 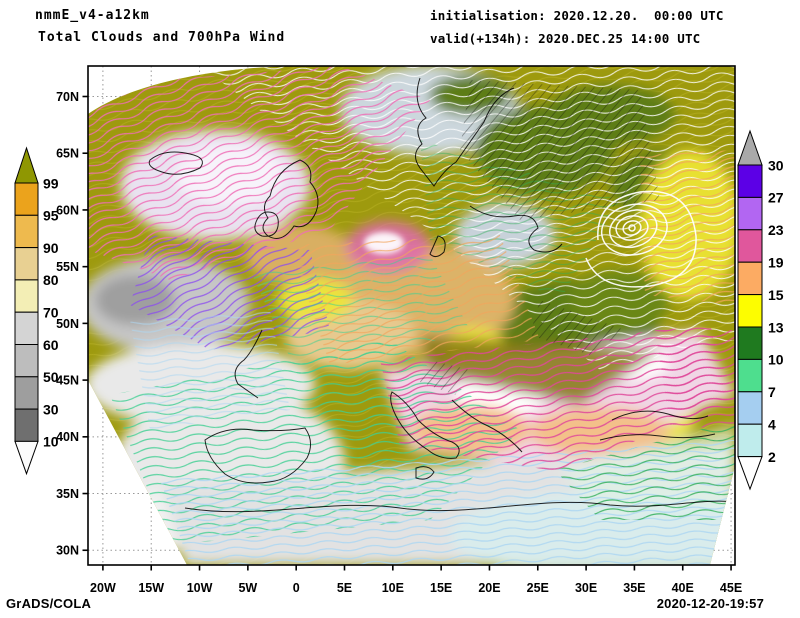 What do you see at coordinates (710, 603) in the screenshot?
I see `creation-timestamp: 2020-12-20-19:57` at bounding box center [710, 603].